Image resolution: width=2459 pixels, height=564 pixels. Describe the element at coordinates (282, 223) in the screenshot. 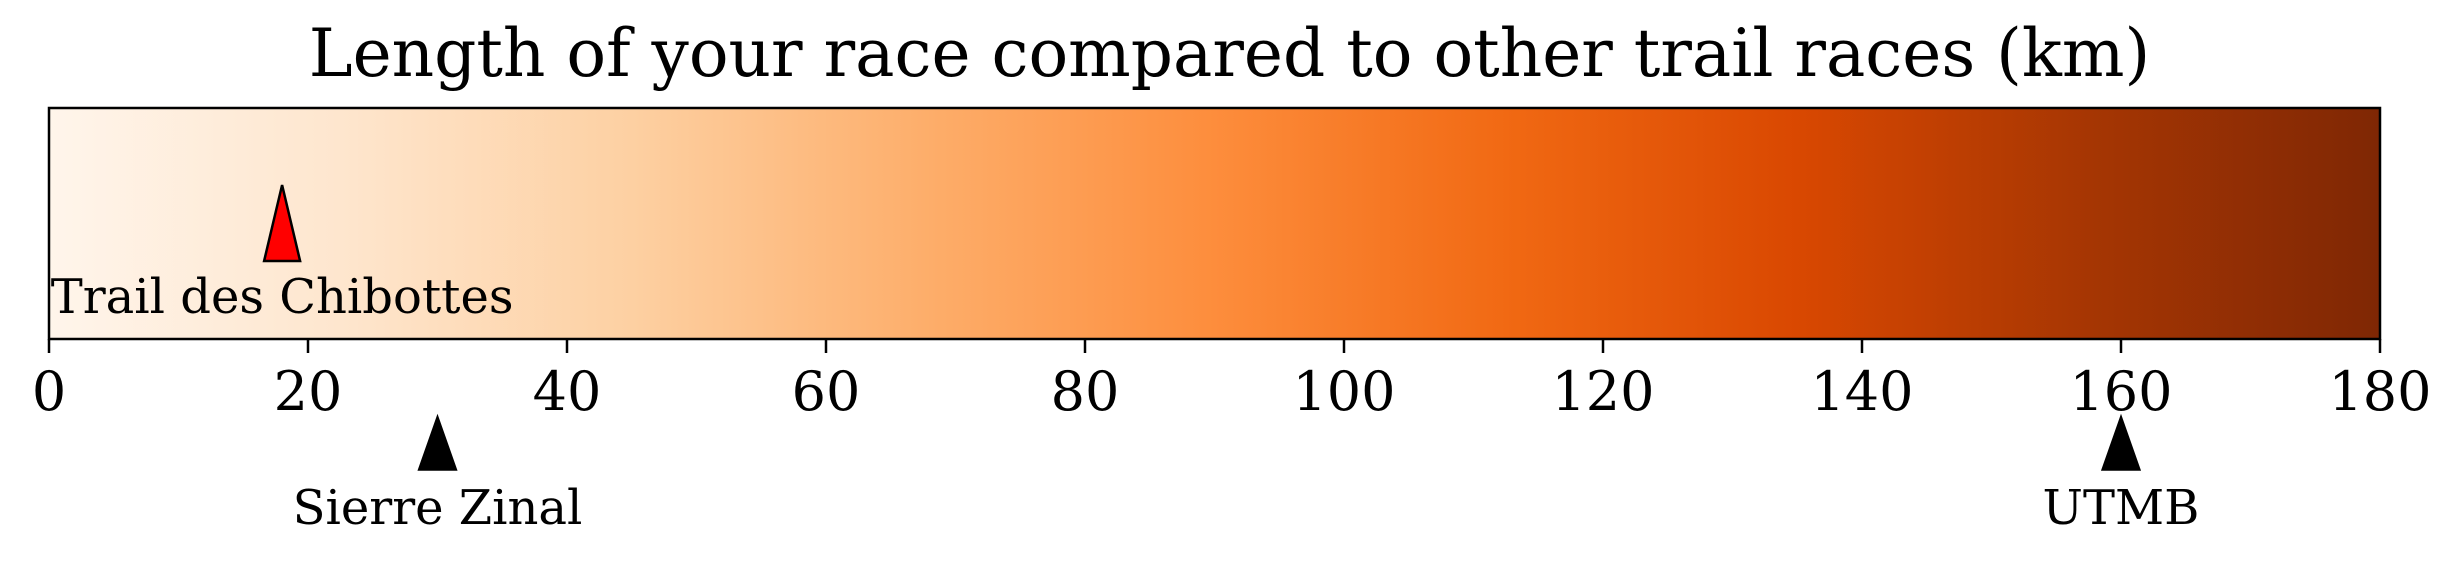

I see `your-race-marker` at that location.